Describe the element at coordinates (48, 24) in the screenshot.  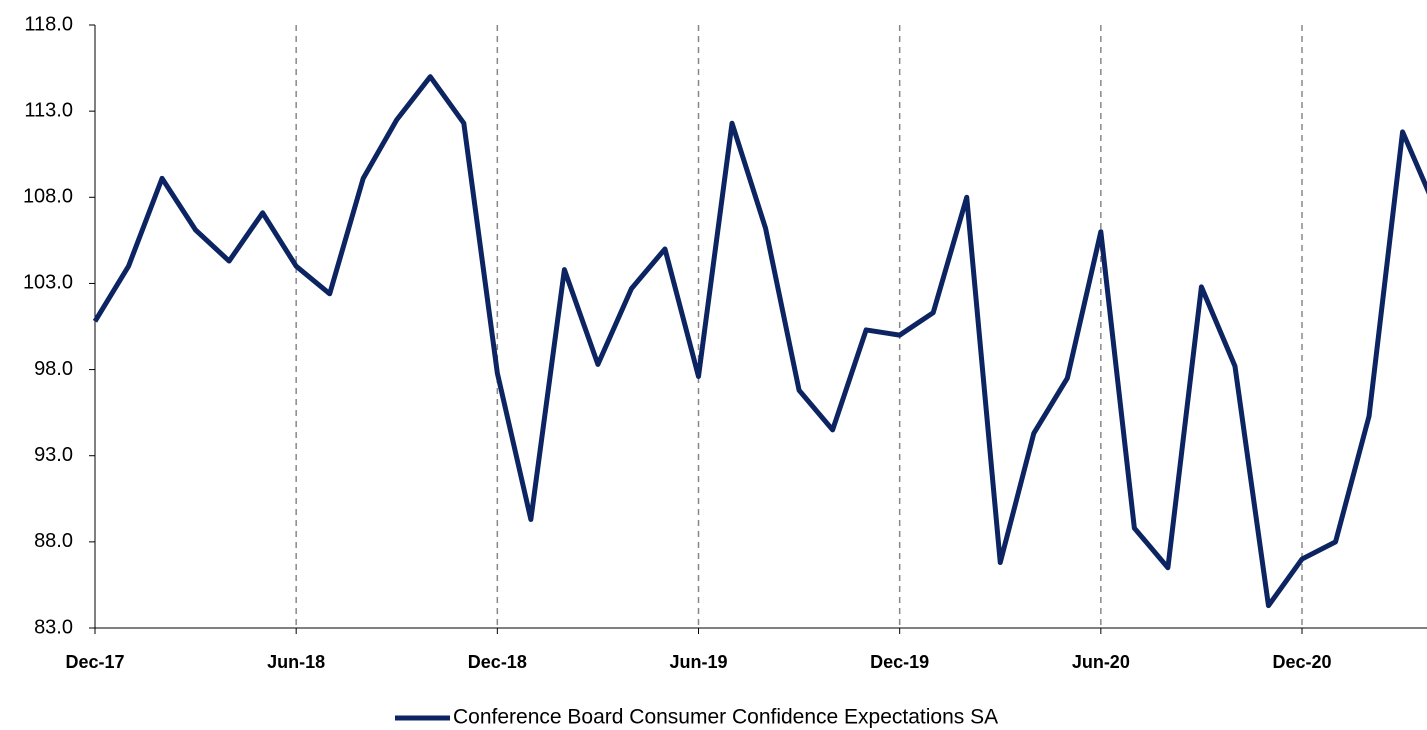
I see `y-tick-label: 118.0` at that location.